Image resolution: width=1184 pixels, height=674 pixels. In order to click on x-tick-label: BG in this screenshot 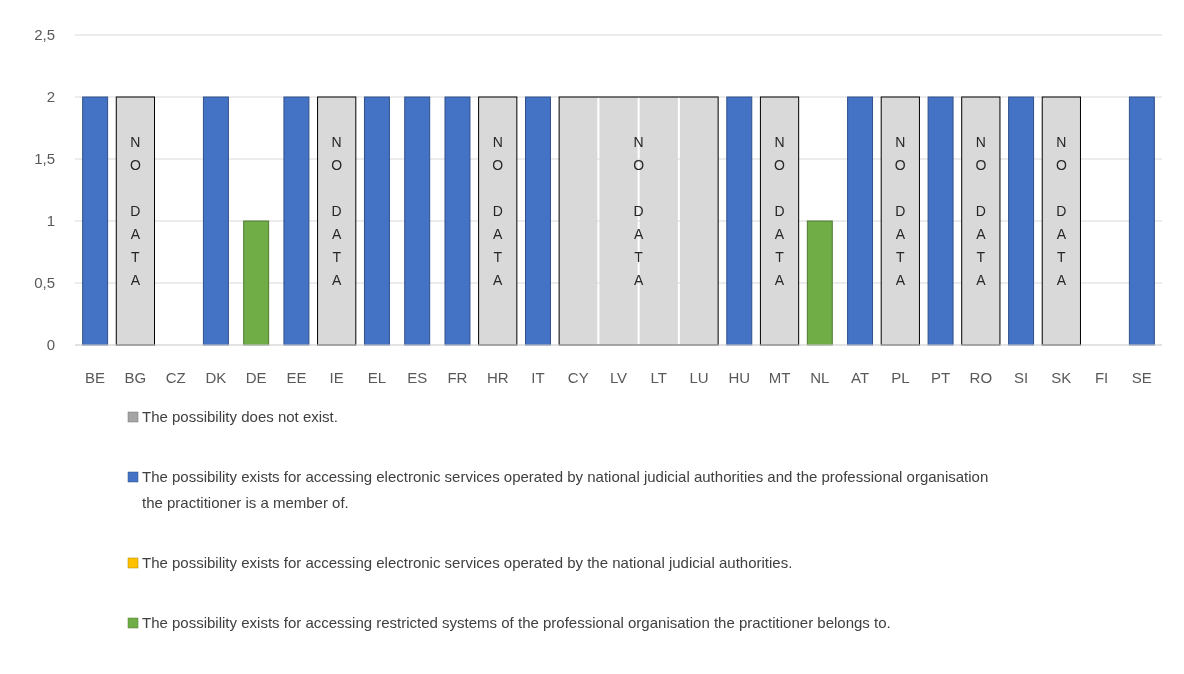, I will do `click(135, 377)`.